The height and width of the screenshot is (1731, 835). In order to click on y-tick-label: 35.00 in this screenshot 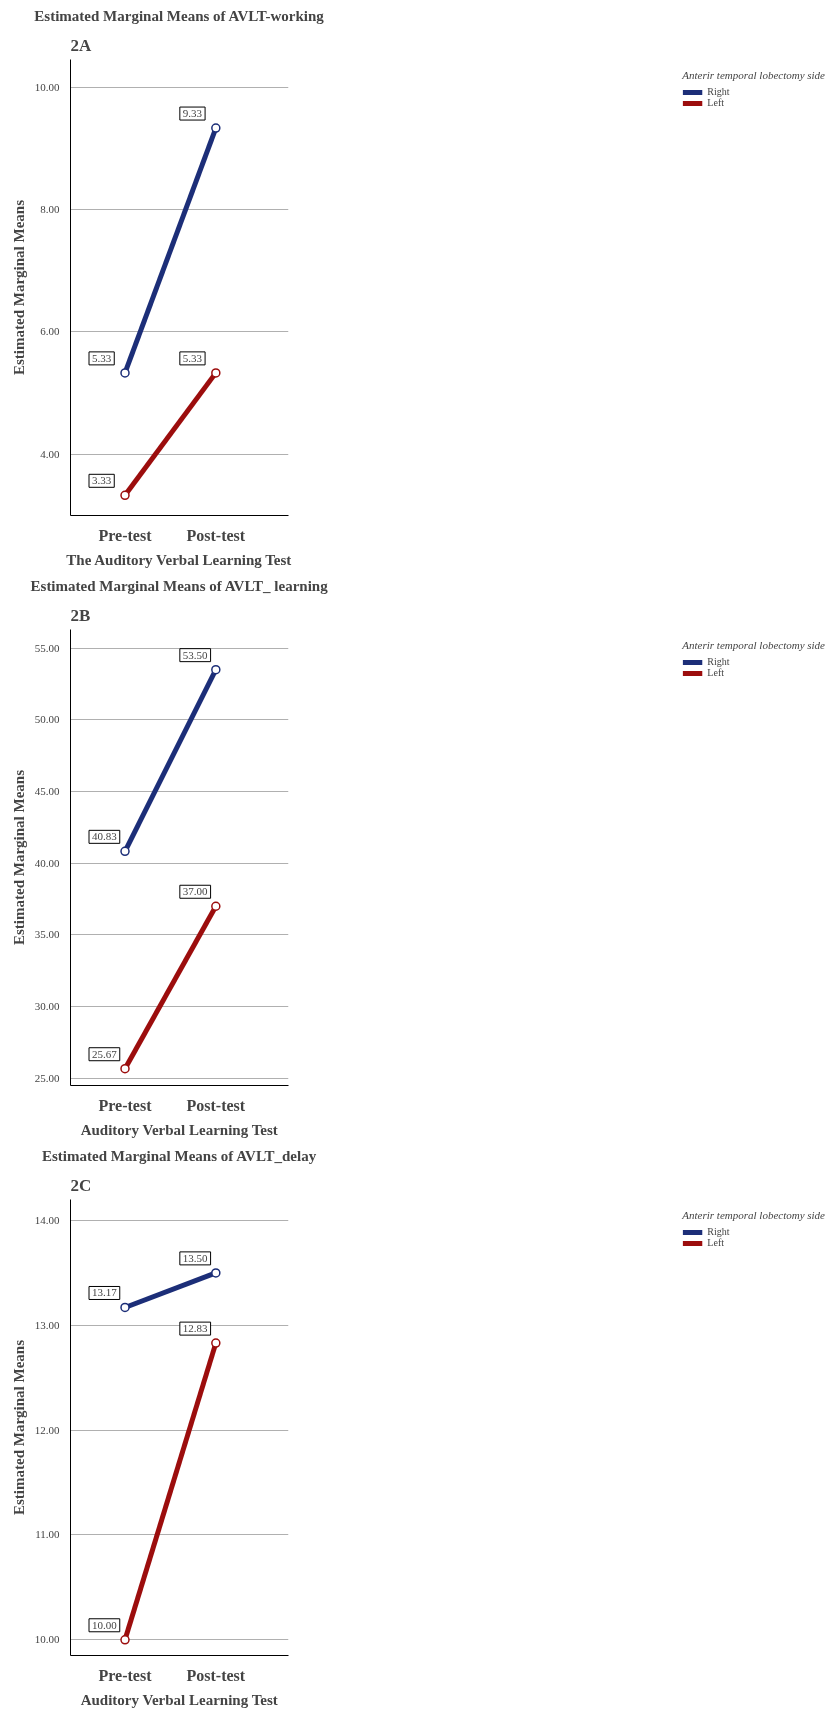, I will do `click(47, 934)`.